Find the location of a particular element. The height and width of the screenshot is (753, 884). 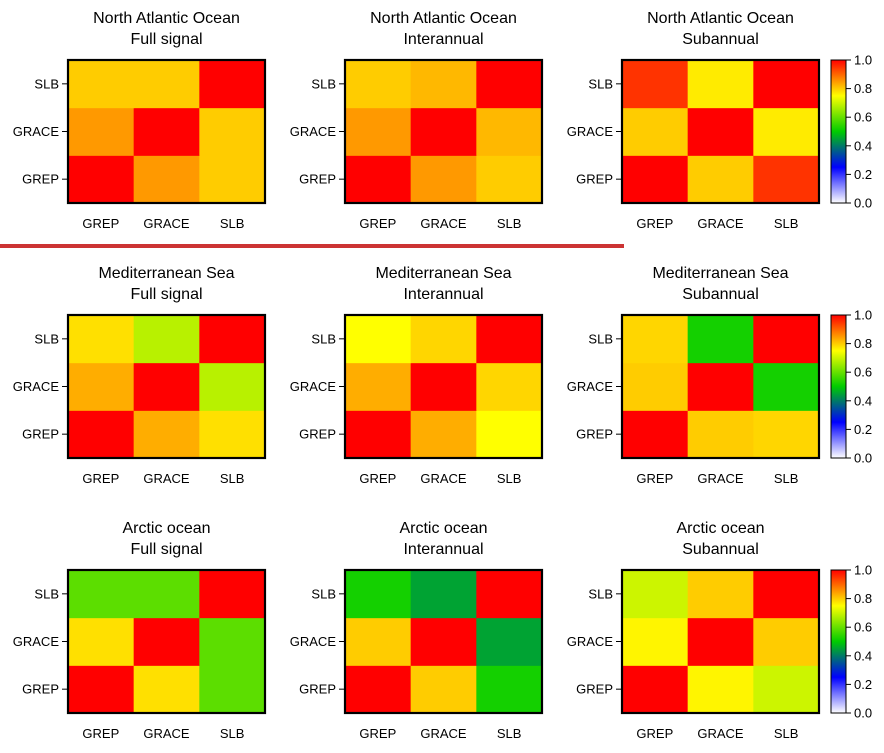

panel-title: North Atlantic Ocean is located at coordinates (166, 18).